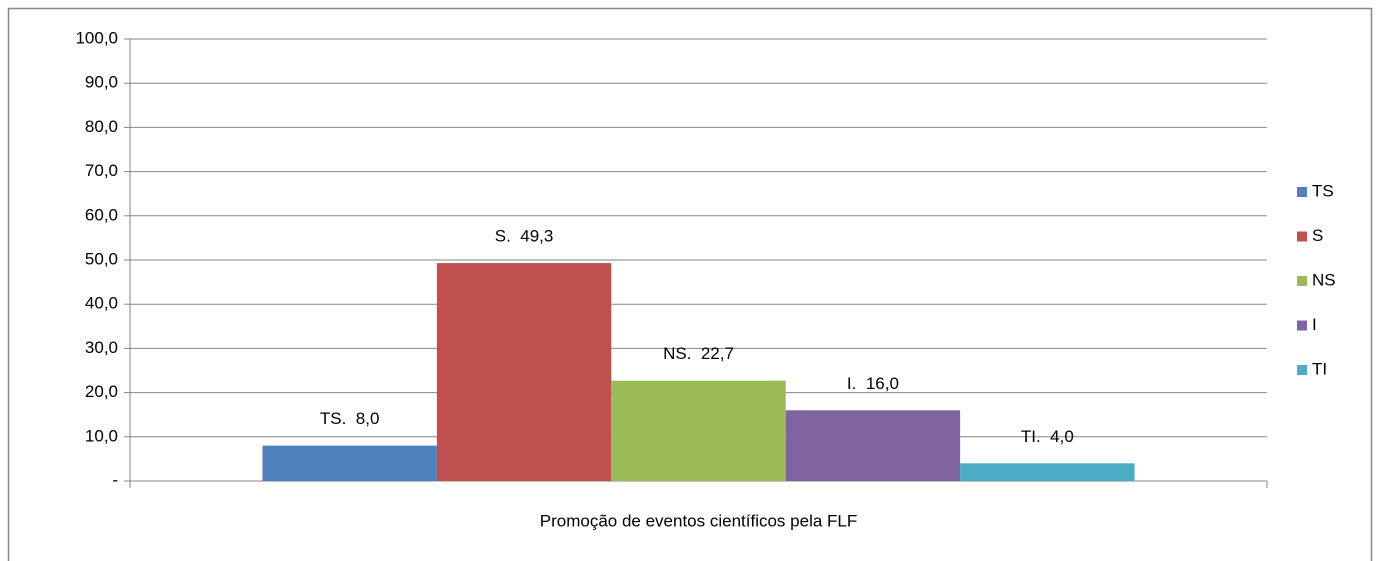  I want to click on y-tick-label: 30,0, so click(101, 347).